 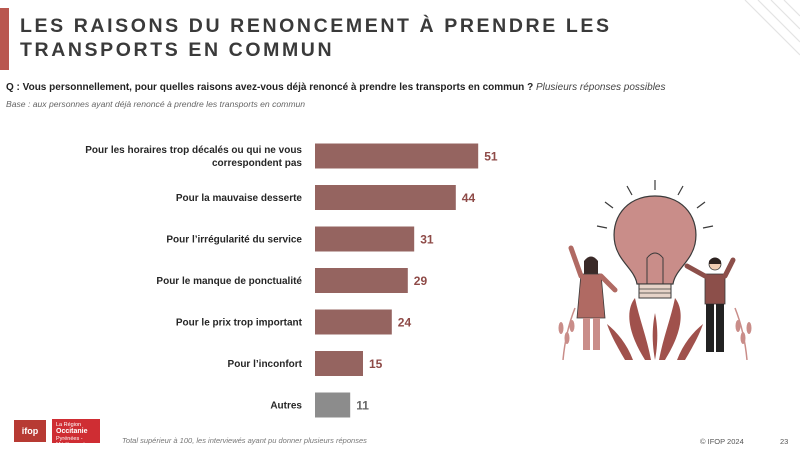 I want to click on plant-illustration, so click(x=655, y=329).